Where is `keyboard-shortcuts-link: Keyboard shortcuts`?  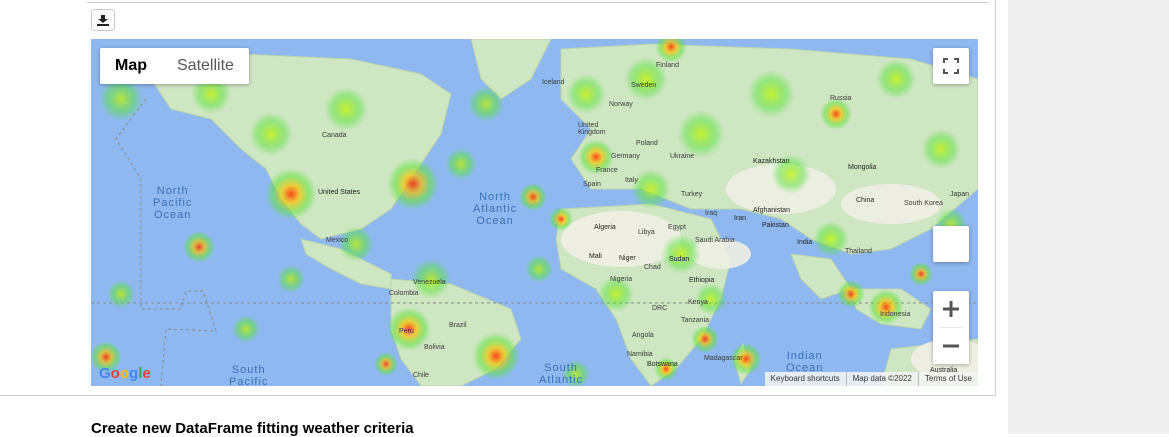
keyboard-shortcuts-link: Keyboard shortcuts is located at coordinates (805, 378).